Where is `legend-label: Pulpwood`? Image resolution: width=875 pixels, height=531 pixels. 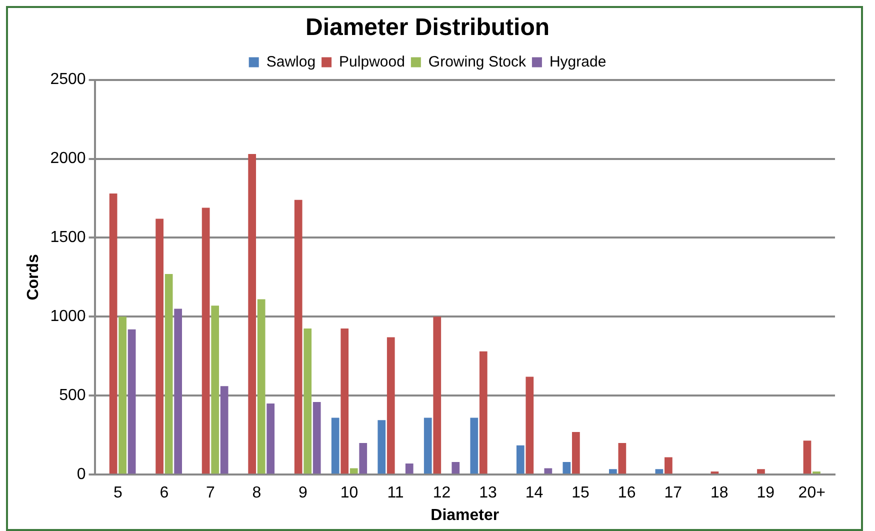
legend-label: Pulpwood is located at coordinates (372, 61).